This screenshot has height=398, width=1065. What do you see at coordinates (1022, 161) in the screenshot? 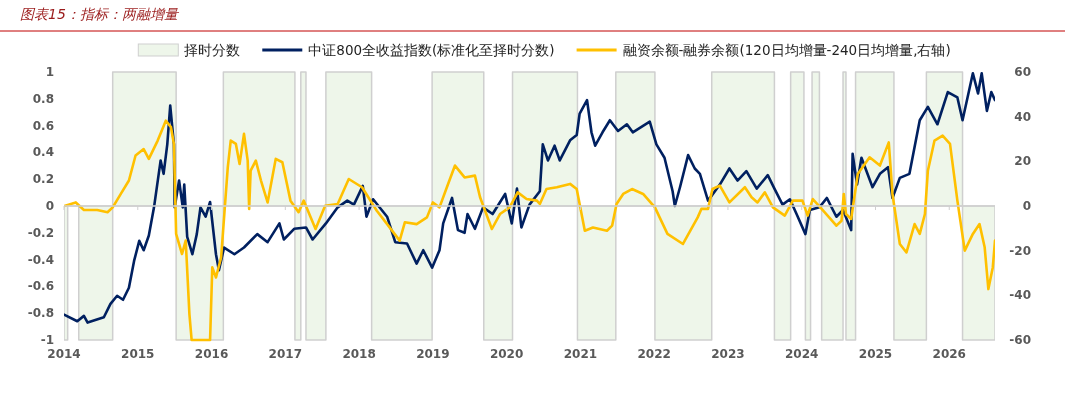
I see `y2-tick-label: 20` at bounding box center [1022, 161].